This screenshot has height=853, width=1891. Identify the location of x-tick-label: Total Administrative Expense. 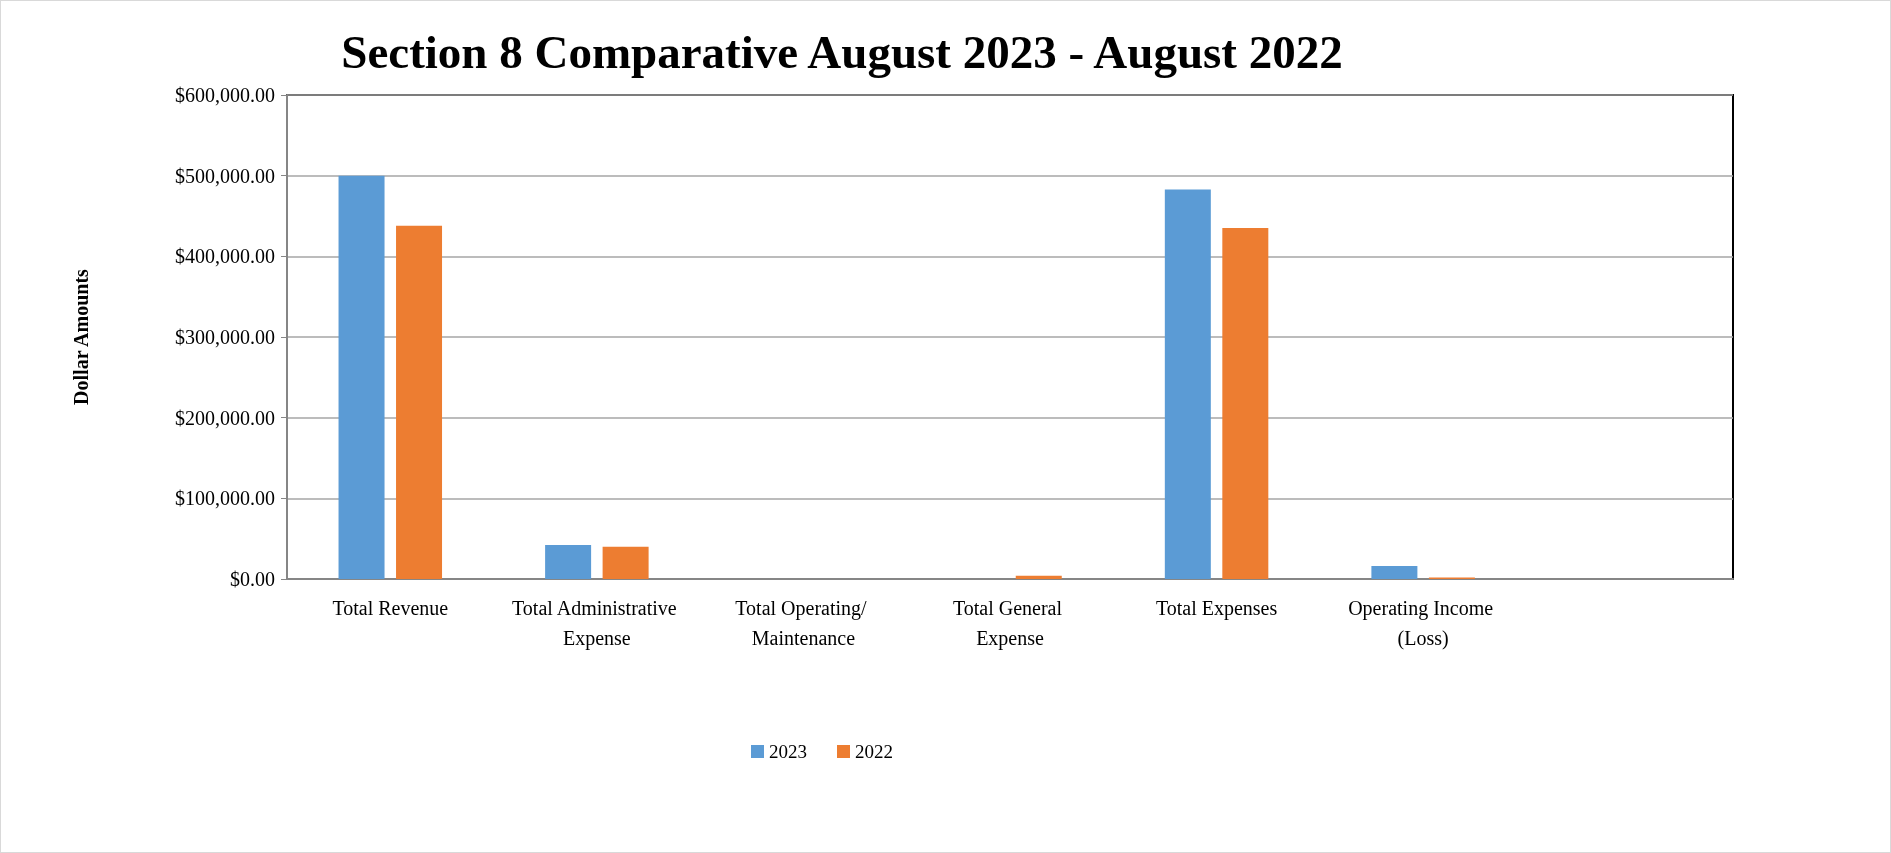
(597, 623).